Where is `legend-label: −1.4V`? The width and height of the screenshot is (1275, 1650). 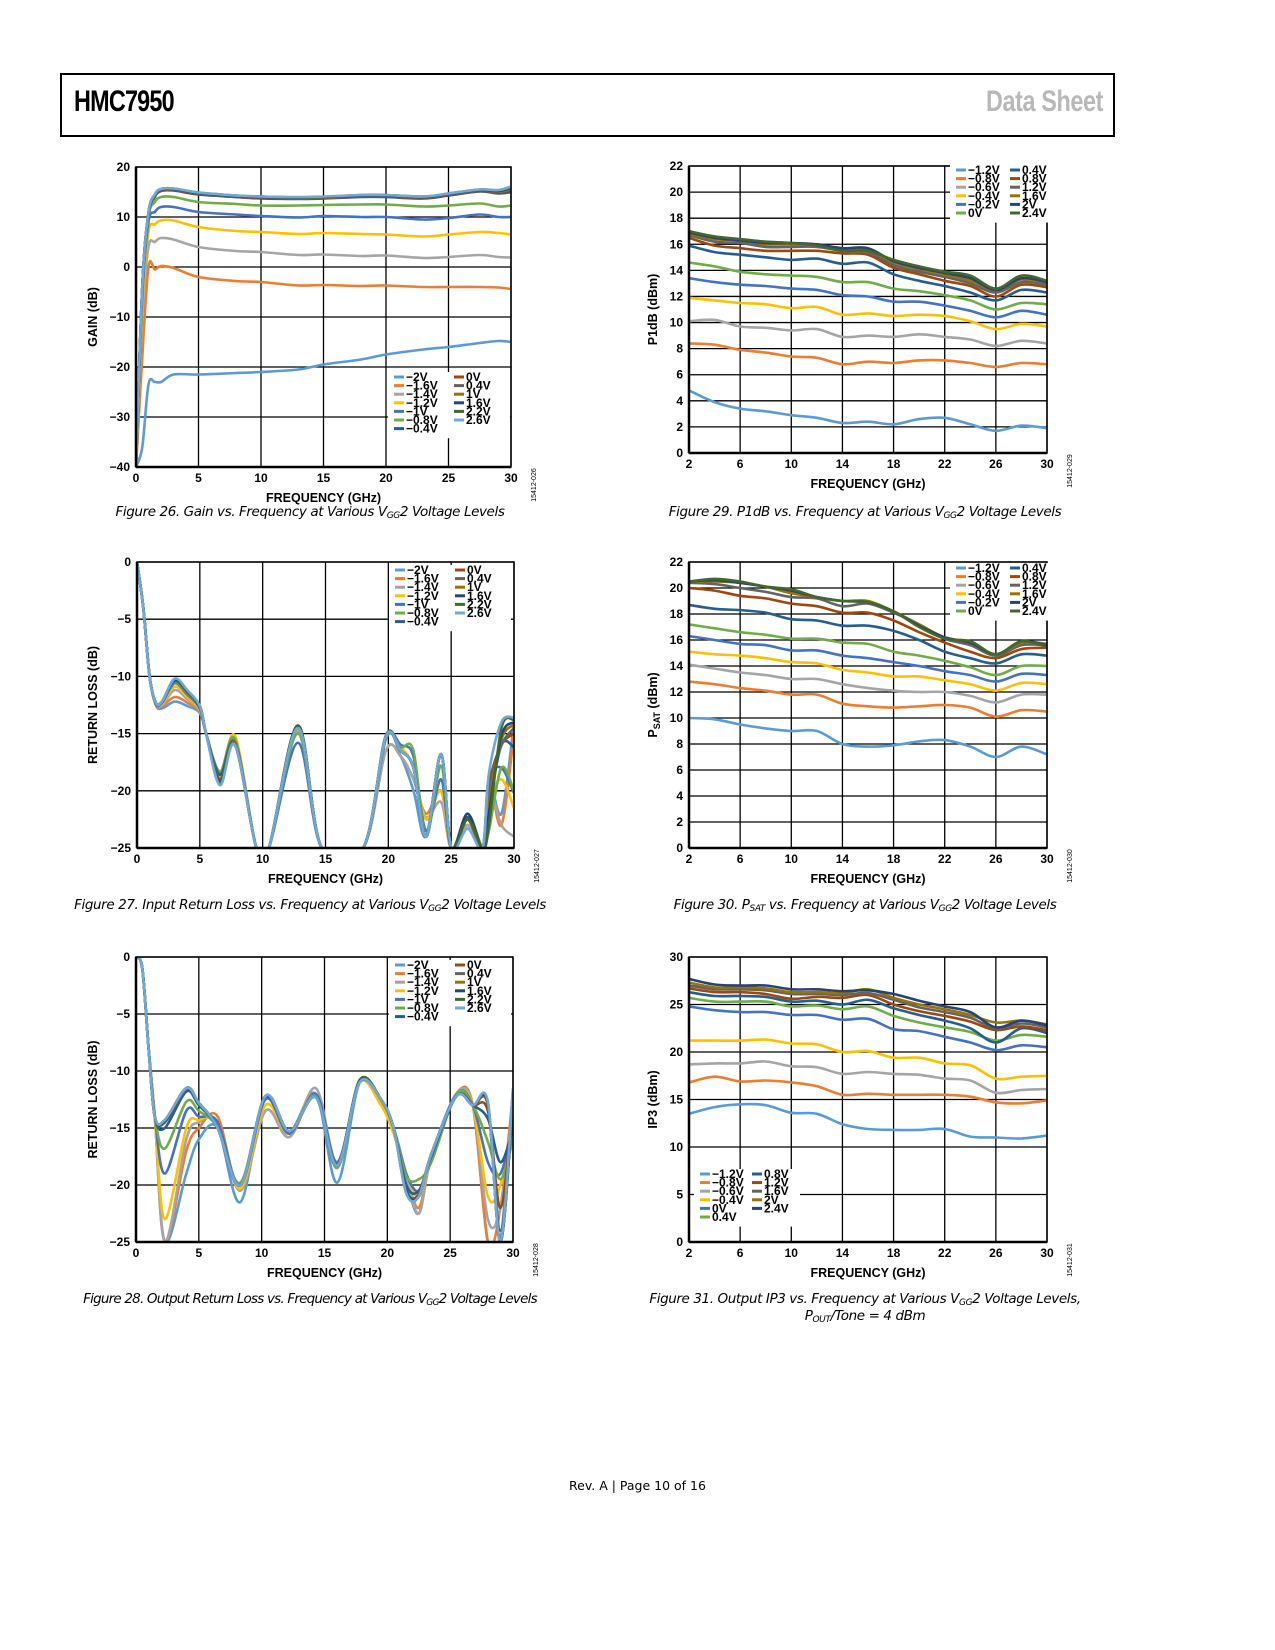
legend-label: −1.4V is located at coordinates (422, 394).